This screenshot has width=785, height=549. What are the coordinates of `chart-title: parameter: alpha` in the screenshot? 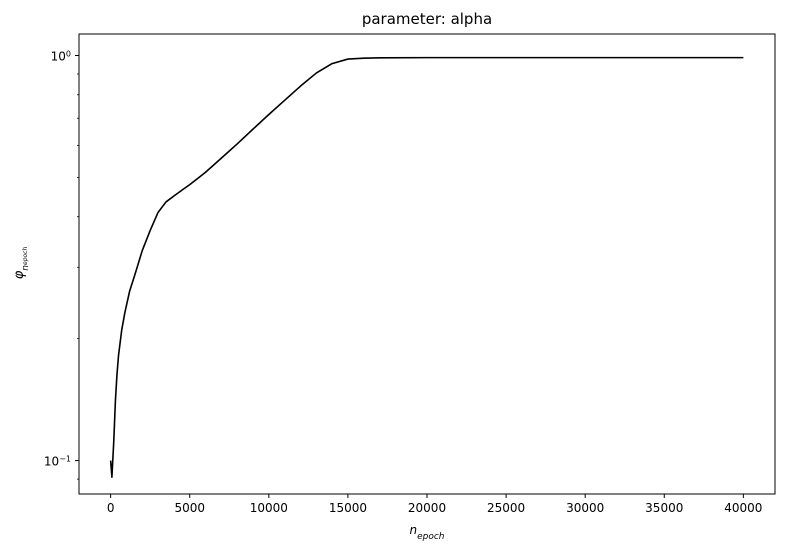 It's located at (427, 19).